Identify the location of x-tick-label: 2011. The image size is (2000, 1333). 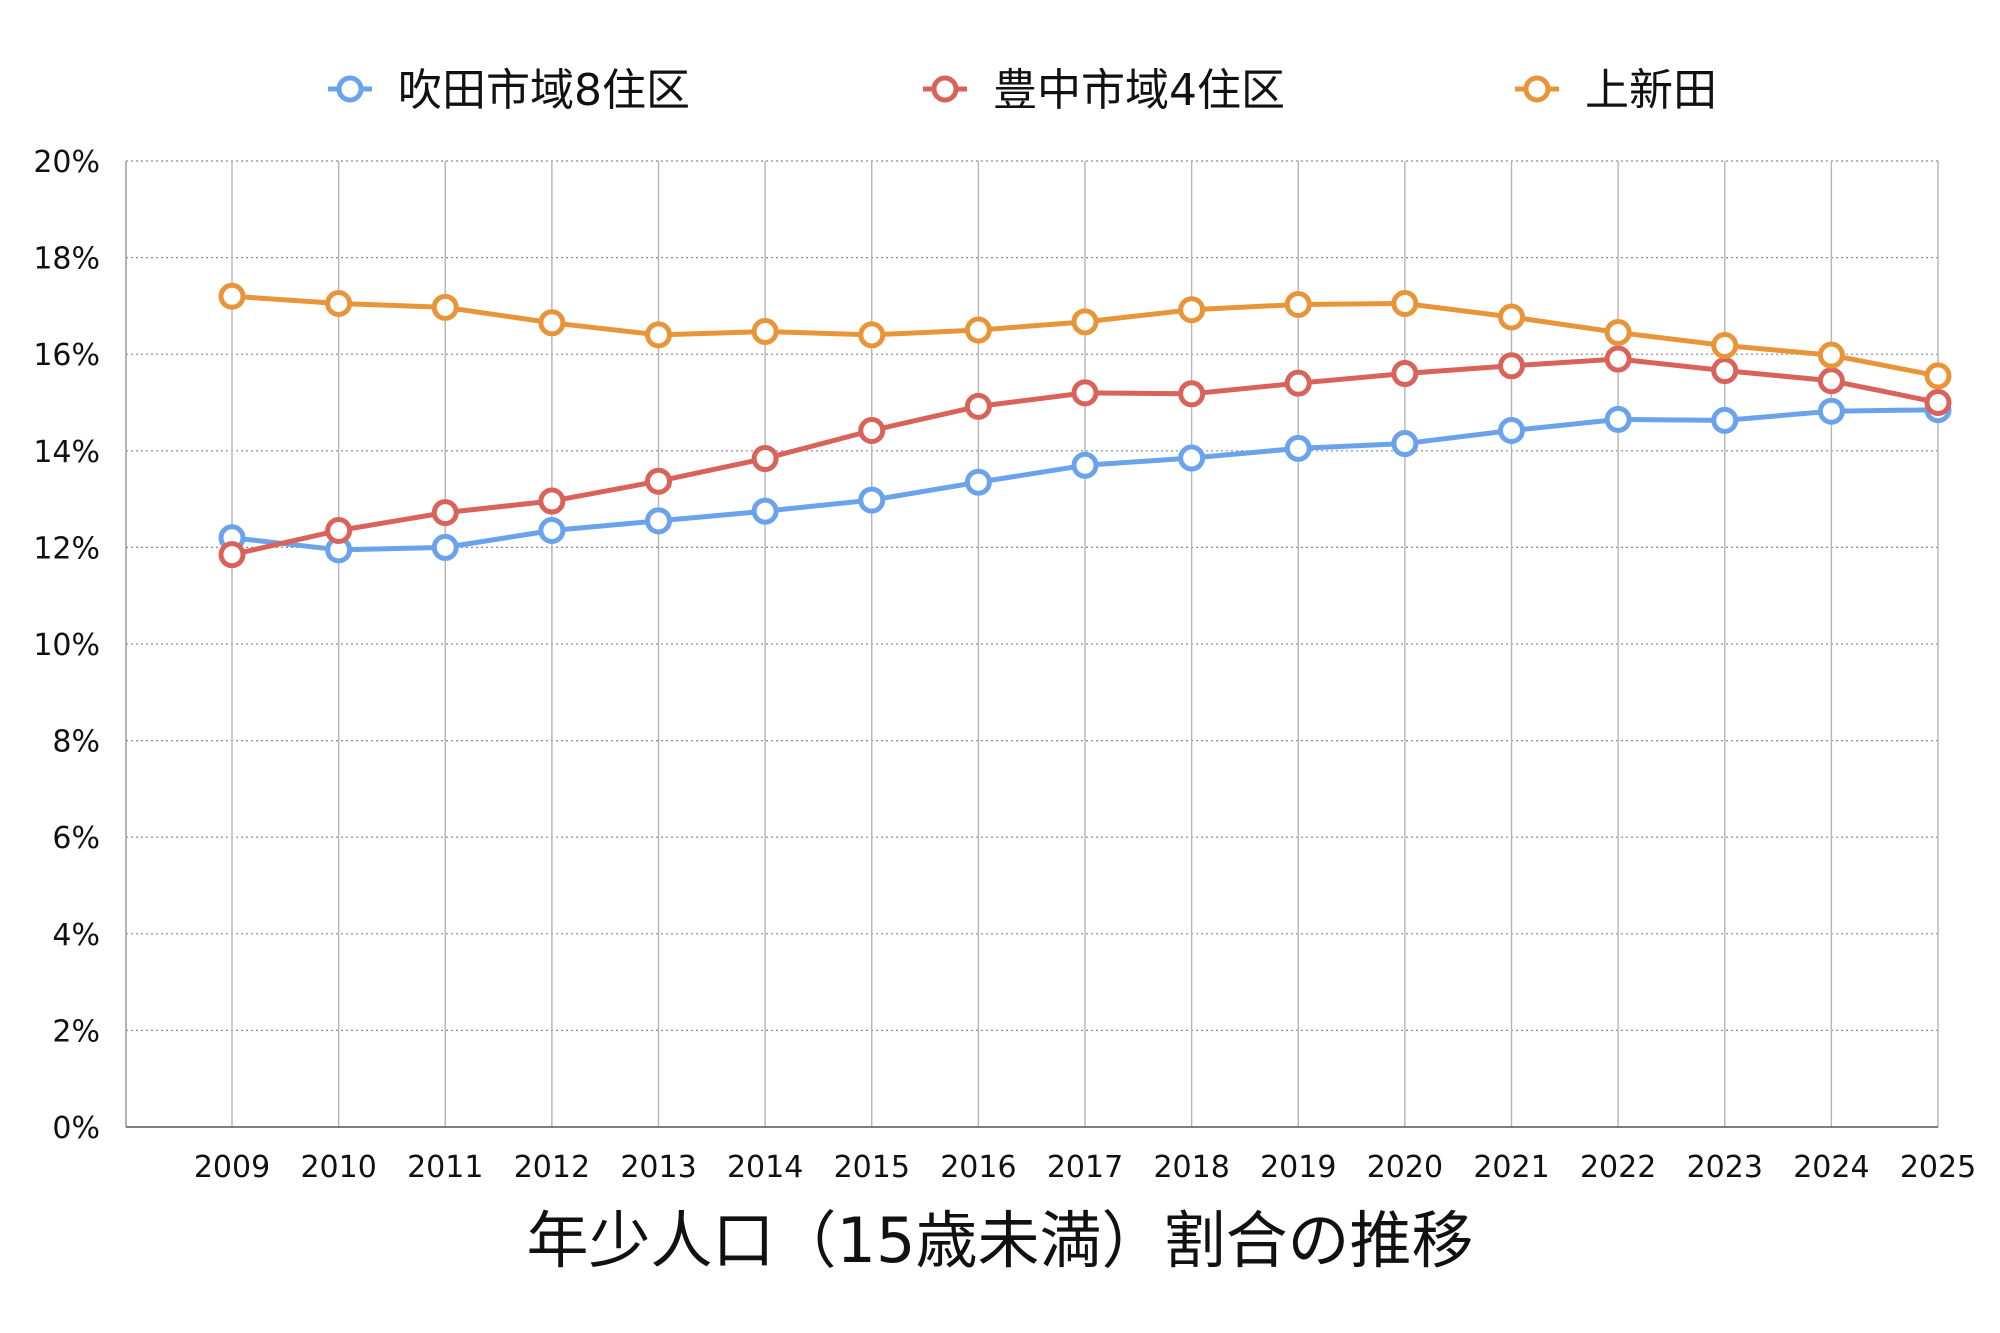
(445, 1167).